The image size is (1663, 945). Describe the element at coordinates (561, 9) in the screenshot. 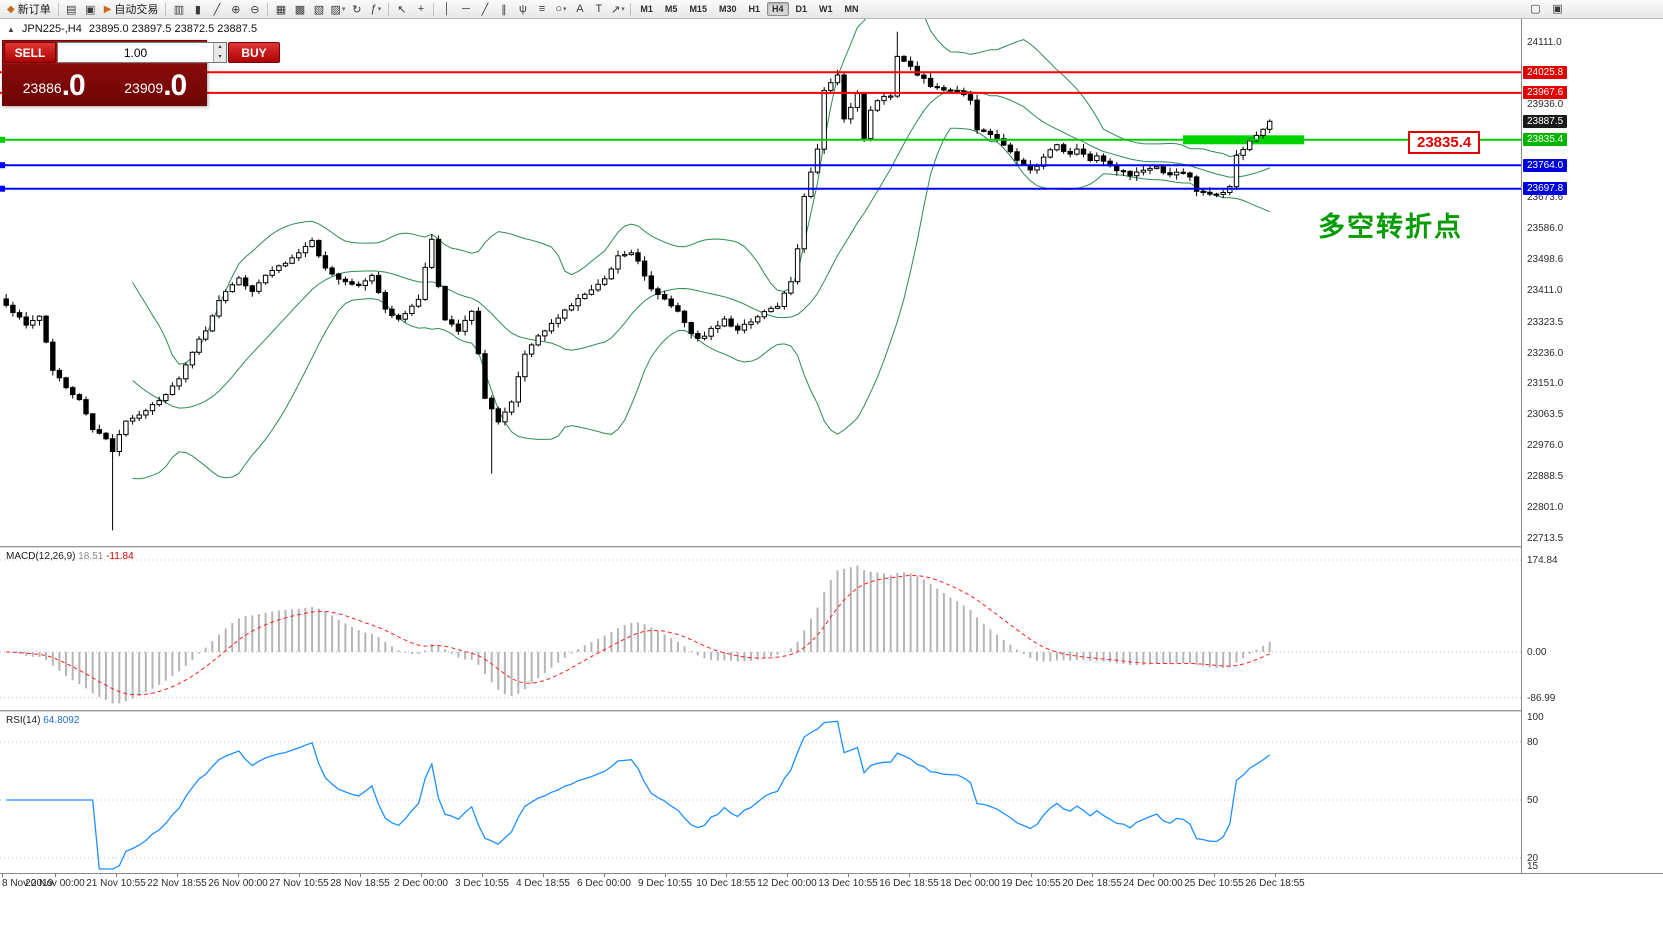

I see `shapes-icon: ○ ▾` at that location.